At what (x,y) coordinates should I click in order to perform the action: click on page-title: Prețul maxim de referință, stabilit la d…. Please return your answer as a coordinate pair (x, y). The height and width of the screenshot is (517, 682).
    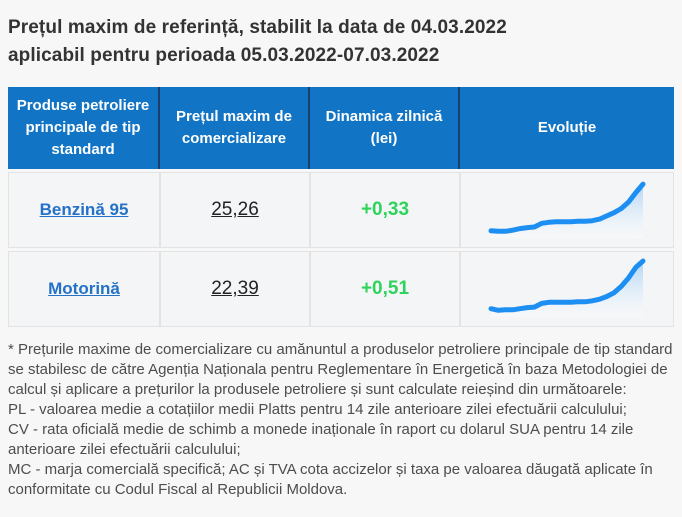
    Looking at the image, I should click on (341, 42).